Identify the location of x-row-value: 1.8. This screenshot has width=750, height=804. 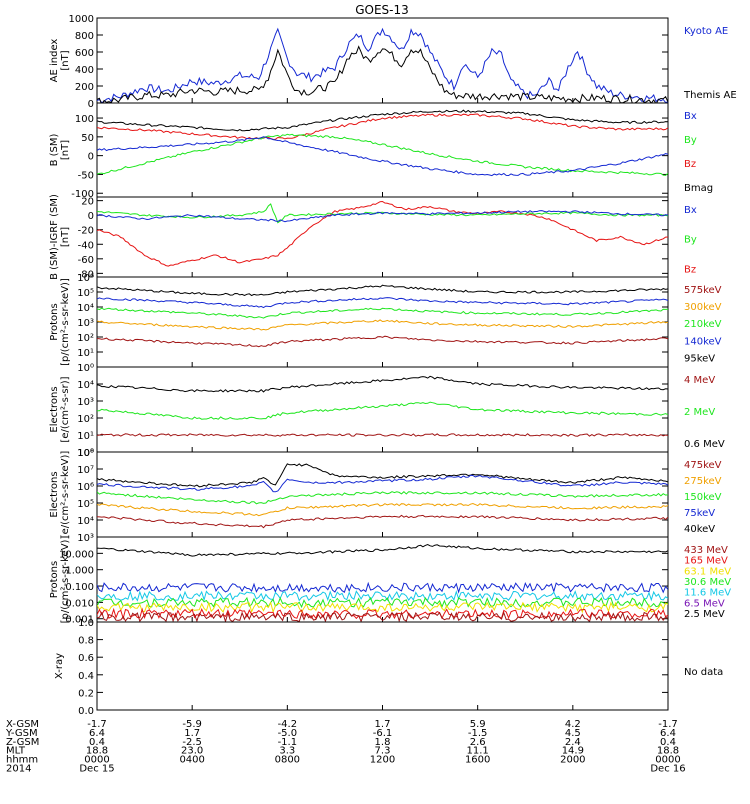
(383, 742).